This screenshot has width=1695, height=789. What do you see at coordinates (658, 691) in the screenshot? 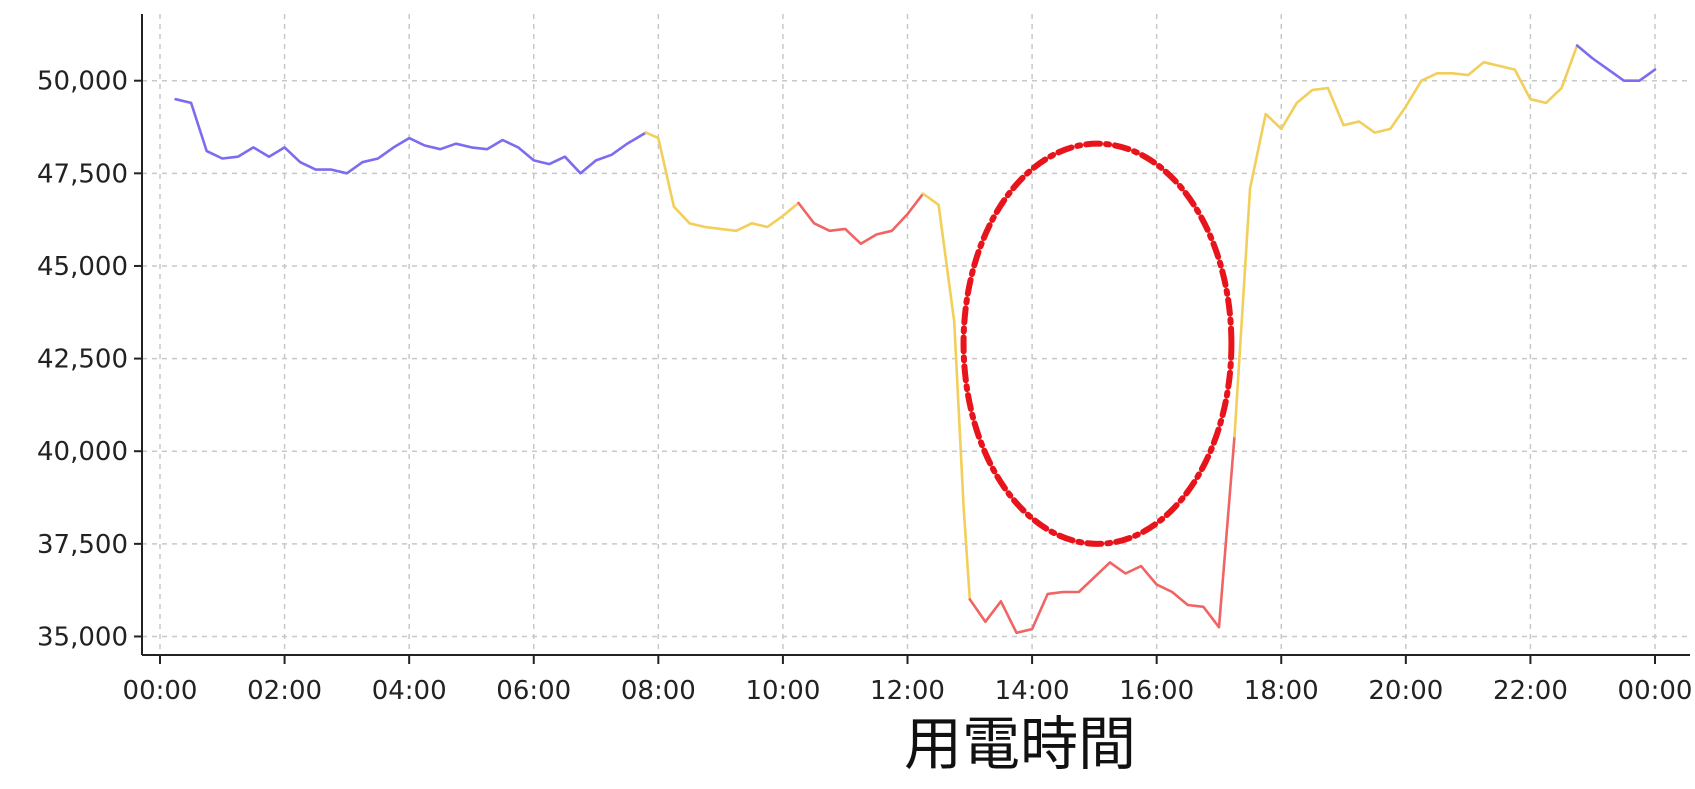
I see `x-tick-label: 08:00` at bounding box center [658, 691].